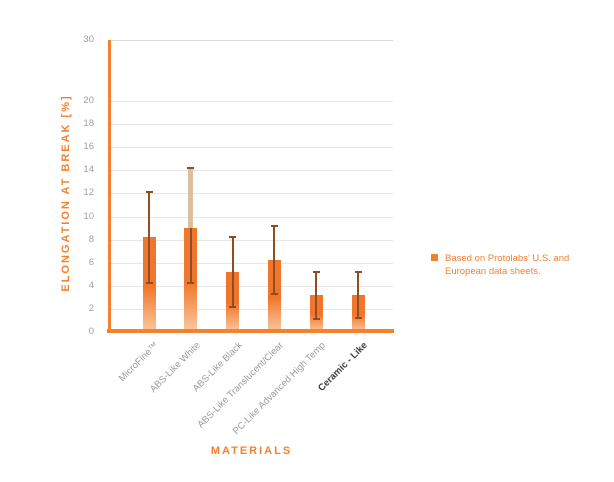 The width and height of the screenshot is (614, 482). Describe the element at coordinates (434, 257) in the screenshot. I see `legend-swatch-icon` at that location.